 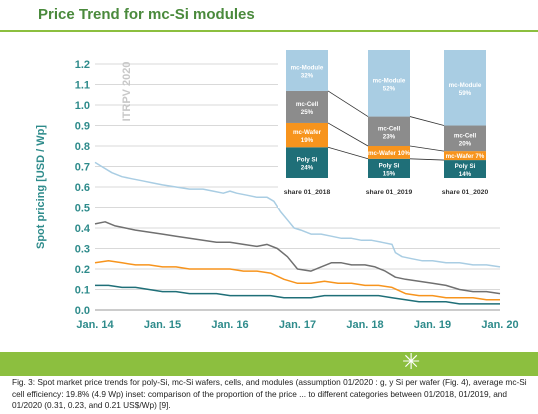 What do you see at coordinates (82, 311) in the screenshot?
I see `y-tick-label: 0.0` at bounding box center [82, 311].